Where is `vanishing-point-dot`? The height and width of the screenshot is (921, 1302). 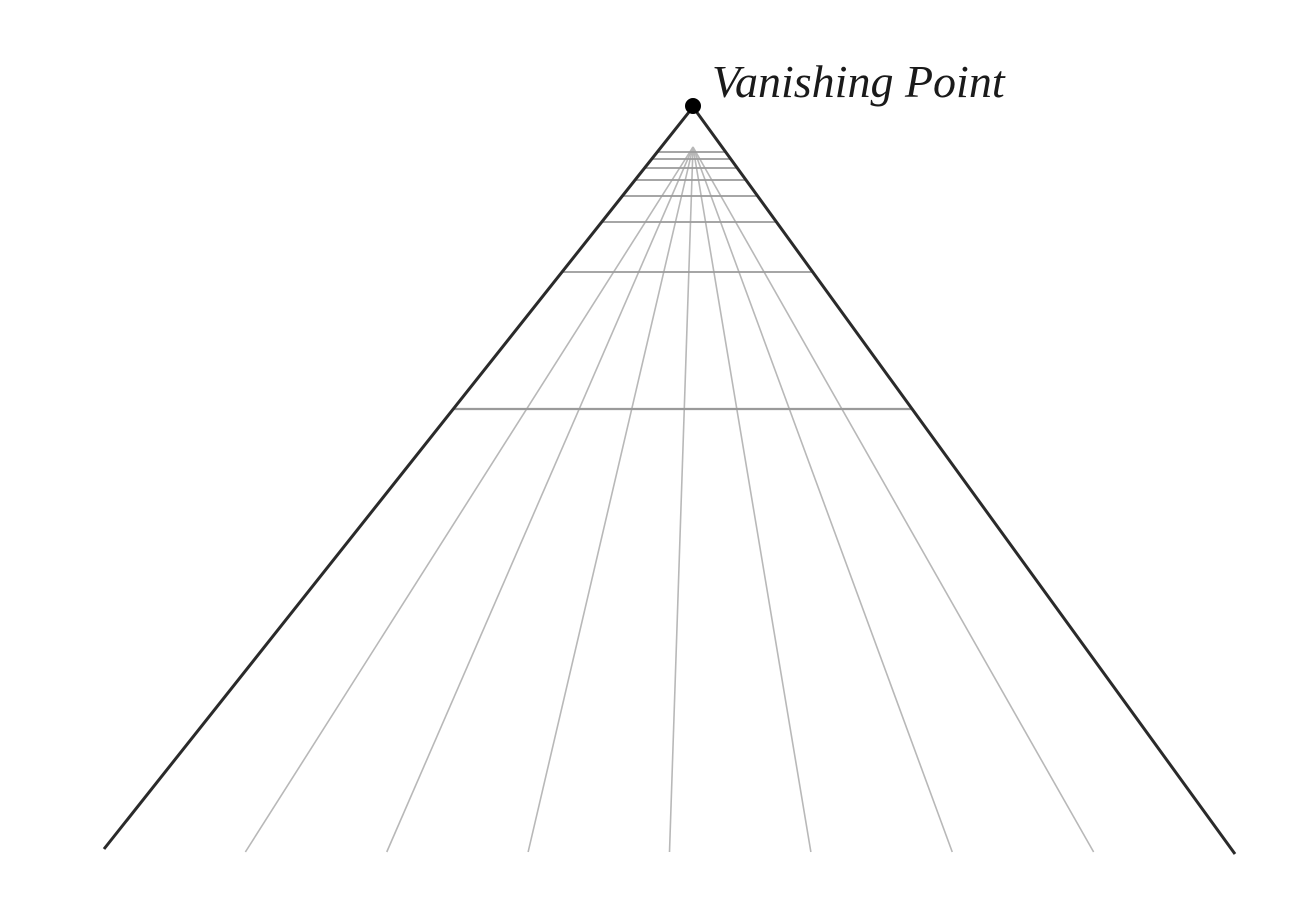
vanishing-point-dot is located at coordinates (693, 106).